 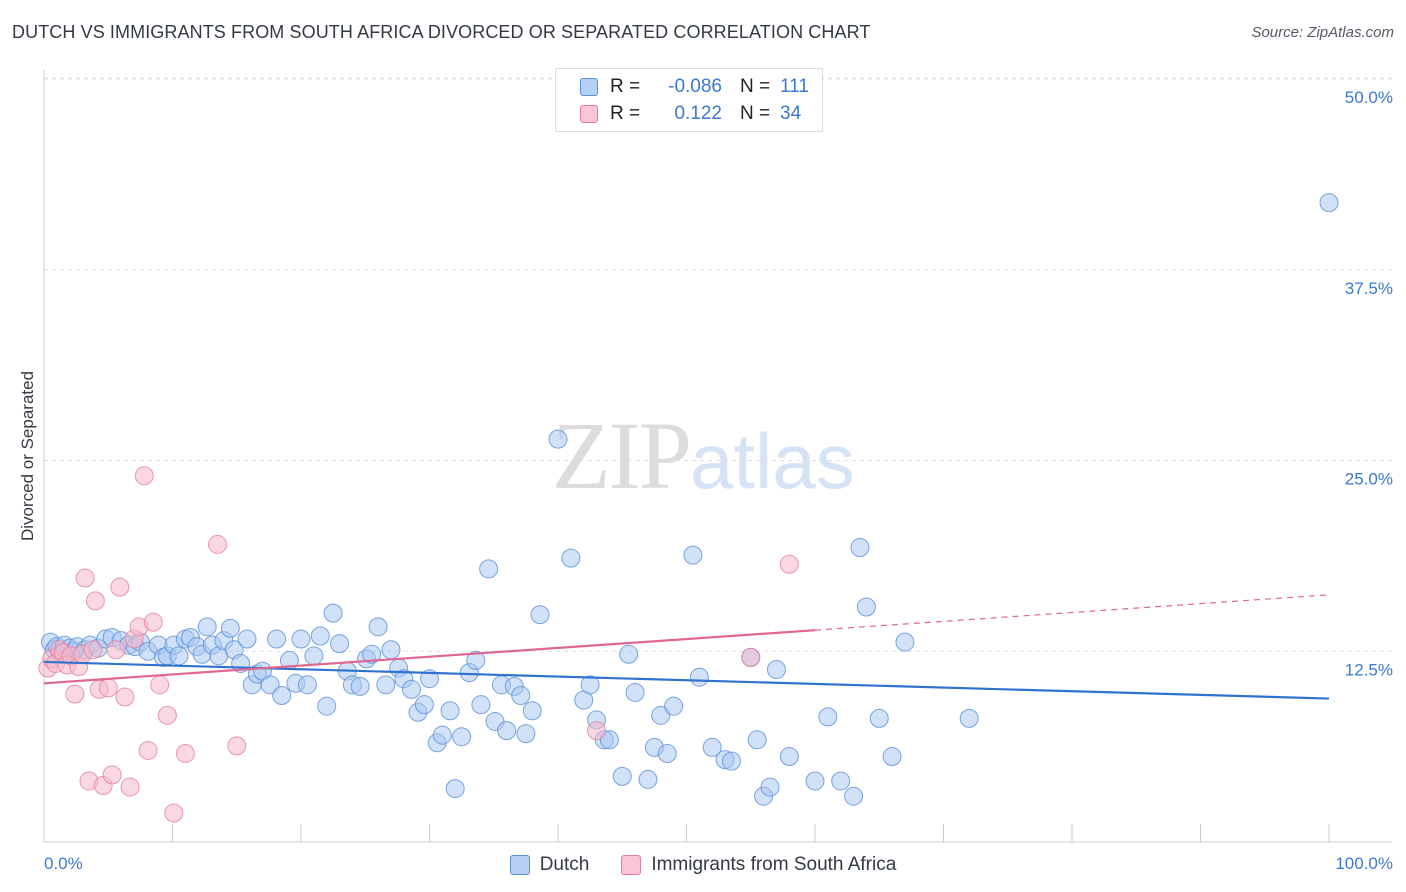 I want to click on legend-row-dutch: R = -0.086 N = 111, so click(x=694, y=87).